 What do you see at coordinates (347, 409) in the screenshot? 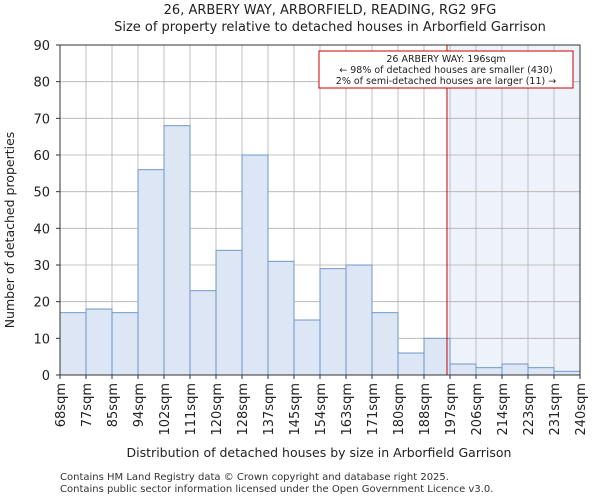
I see `x-tick-label: 163sqm` at bounding box center [347, 409].